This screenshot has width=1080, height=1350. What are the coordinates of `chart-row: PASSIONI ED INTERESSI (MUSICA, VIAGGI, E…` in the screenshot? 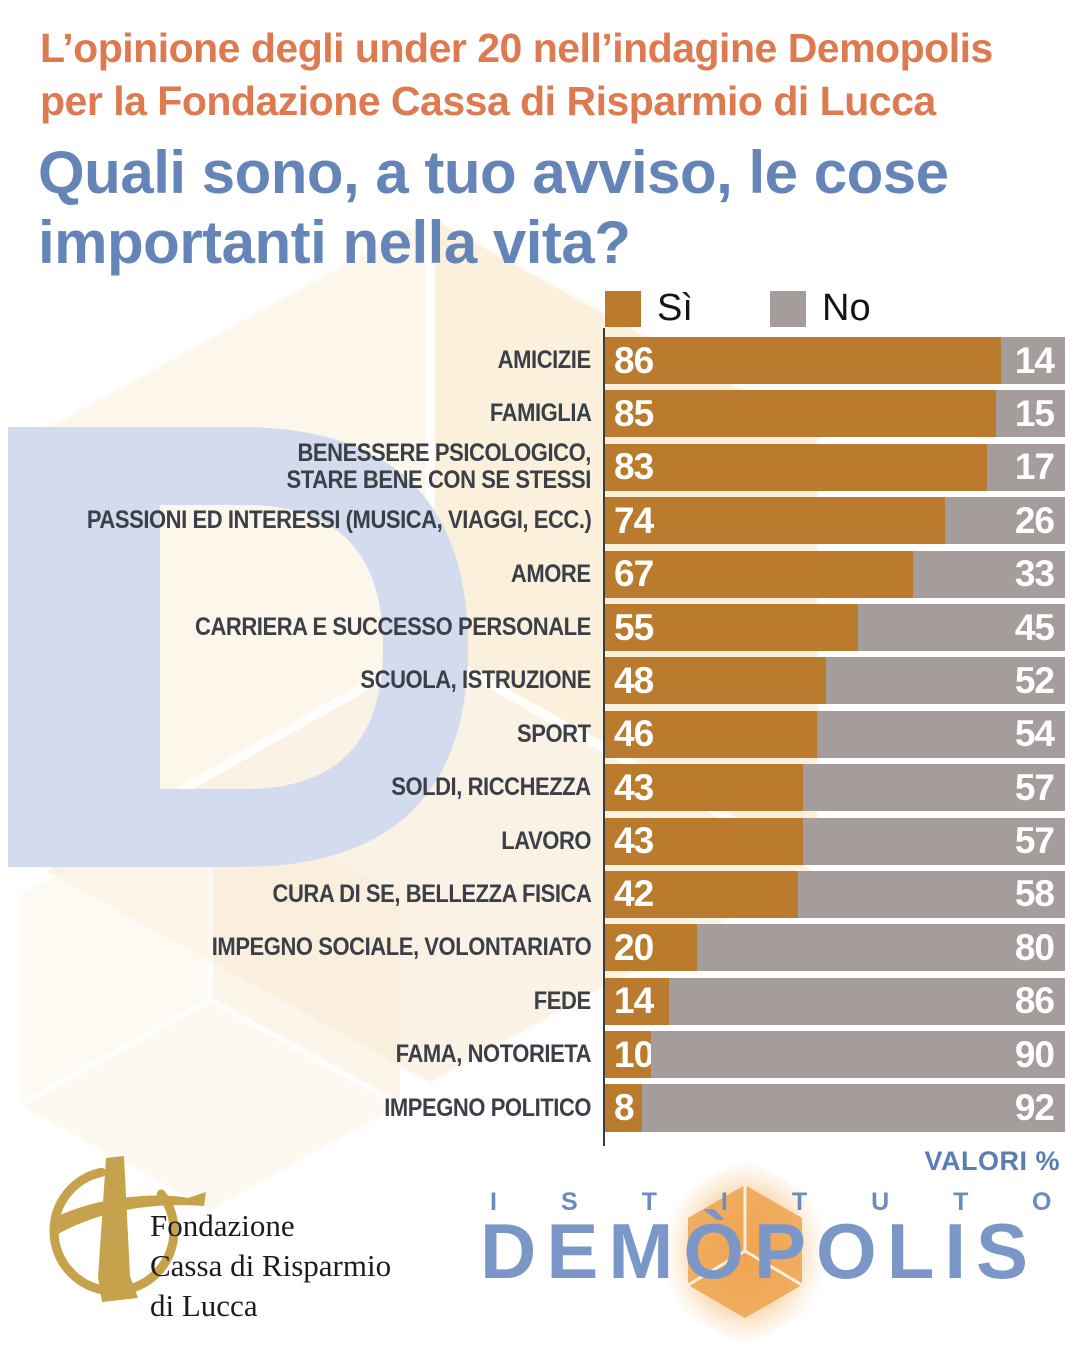 It's located at (532, 521).